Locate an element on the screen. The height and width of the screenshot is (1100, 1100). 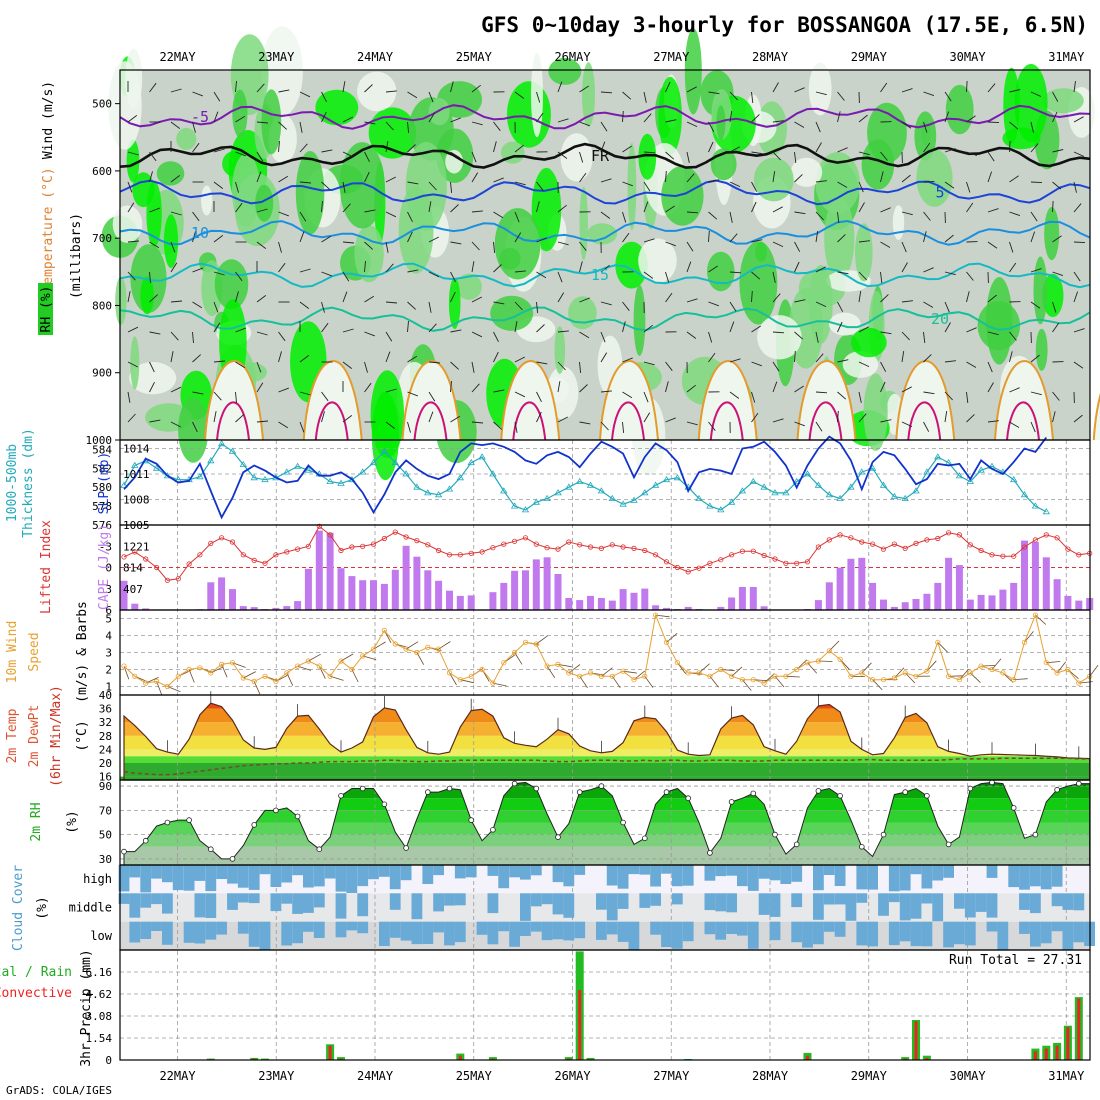
precip-conv-bar is located at coordinates (254, 1059).